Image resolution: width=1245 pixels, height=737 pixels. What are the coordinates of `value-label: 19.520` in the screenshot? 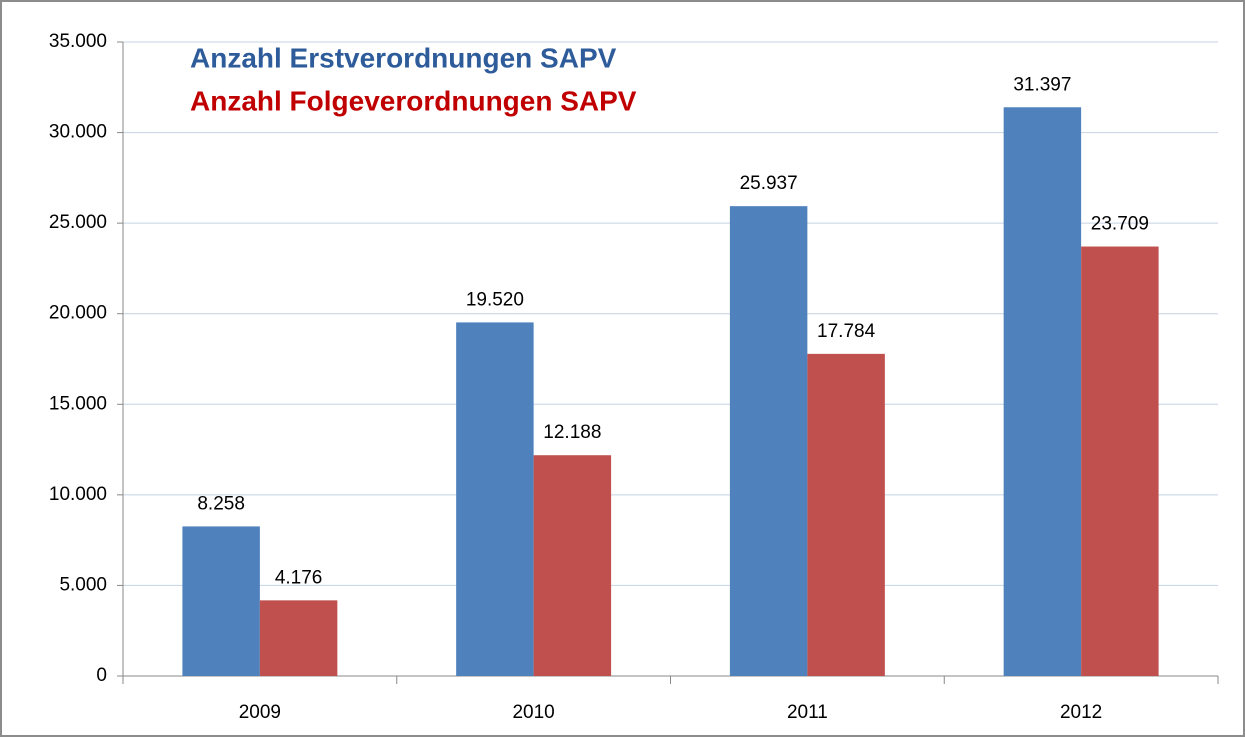 It's located at (495, 299).